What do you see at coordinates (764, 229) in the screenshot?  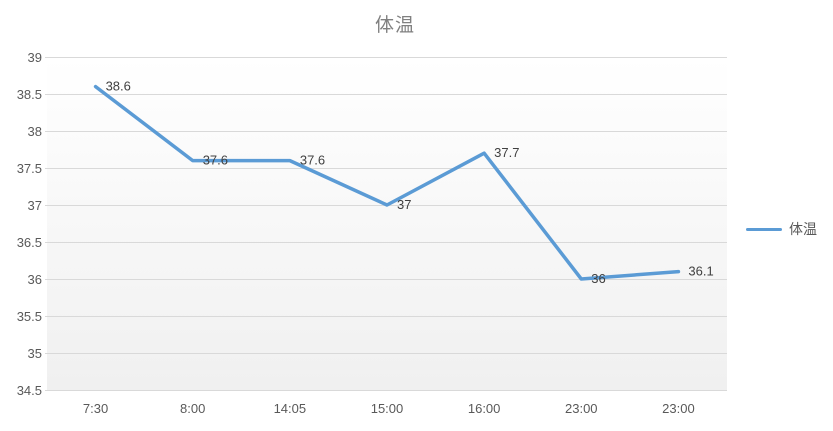 I see `legend-line-swatch` at bounding box center [764, 229].